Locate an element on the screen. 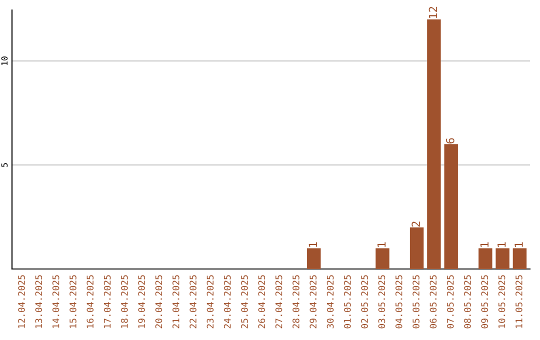 The height and width of the screenshot is (340, 540). x-tick-label: 04.05.2025 is located at coordinates (398, 301).